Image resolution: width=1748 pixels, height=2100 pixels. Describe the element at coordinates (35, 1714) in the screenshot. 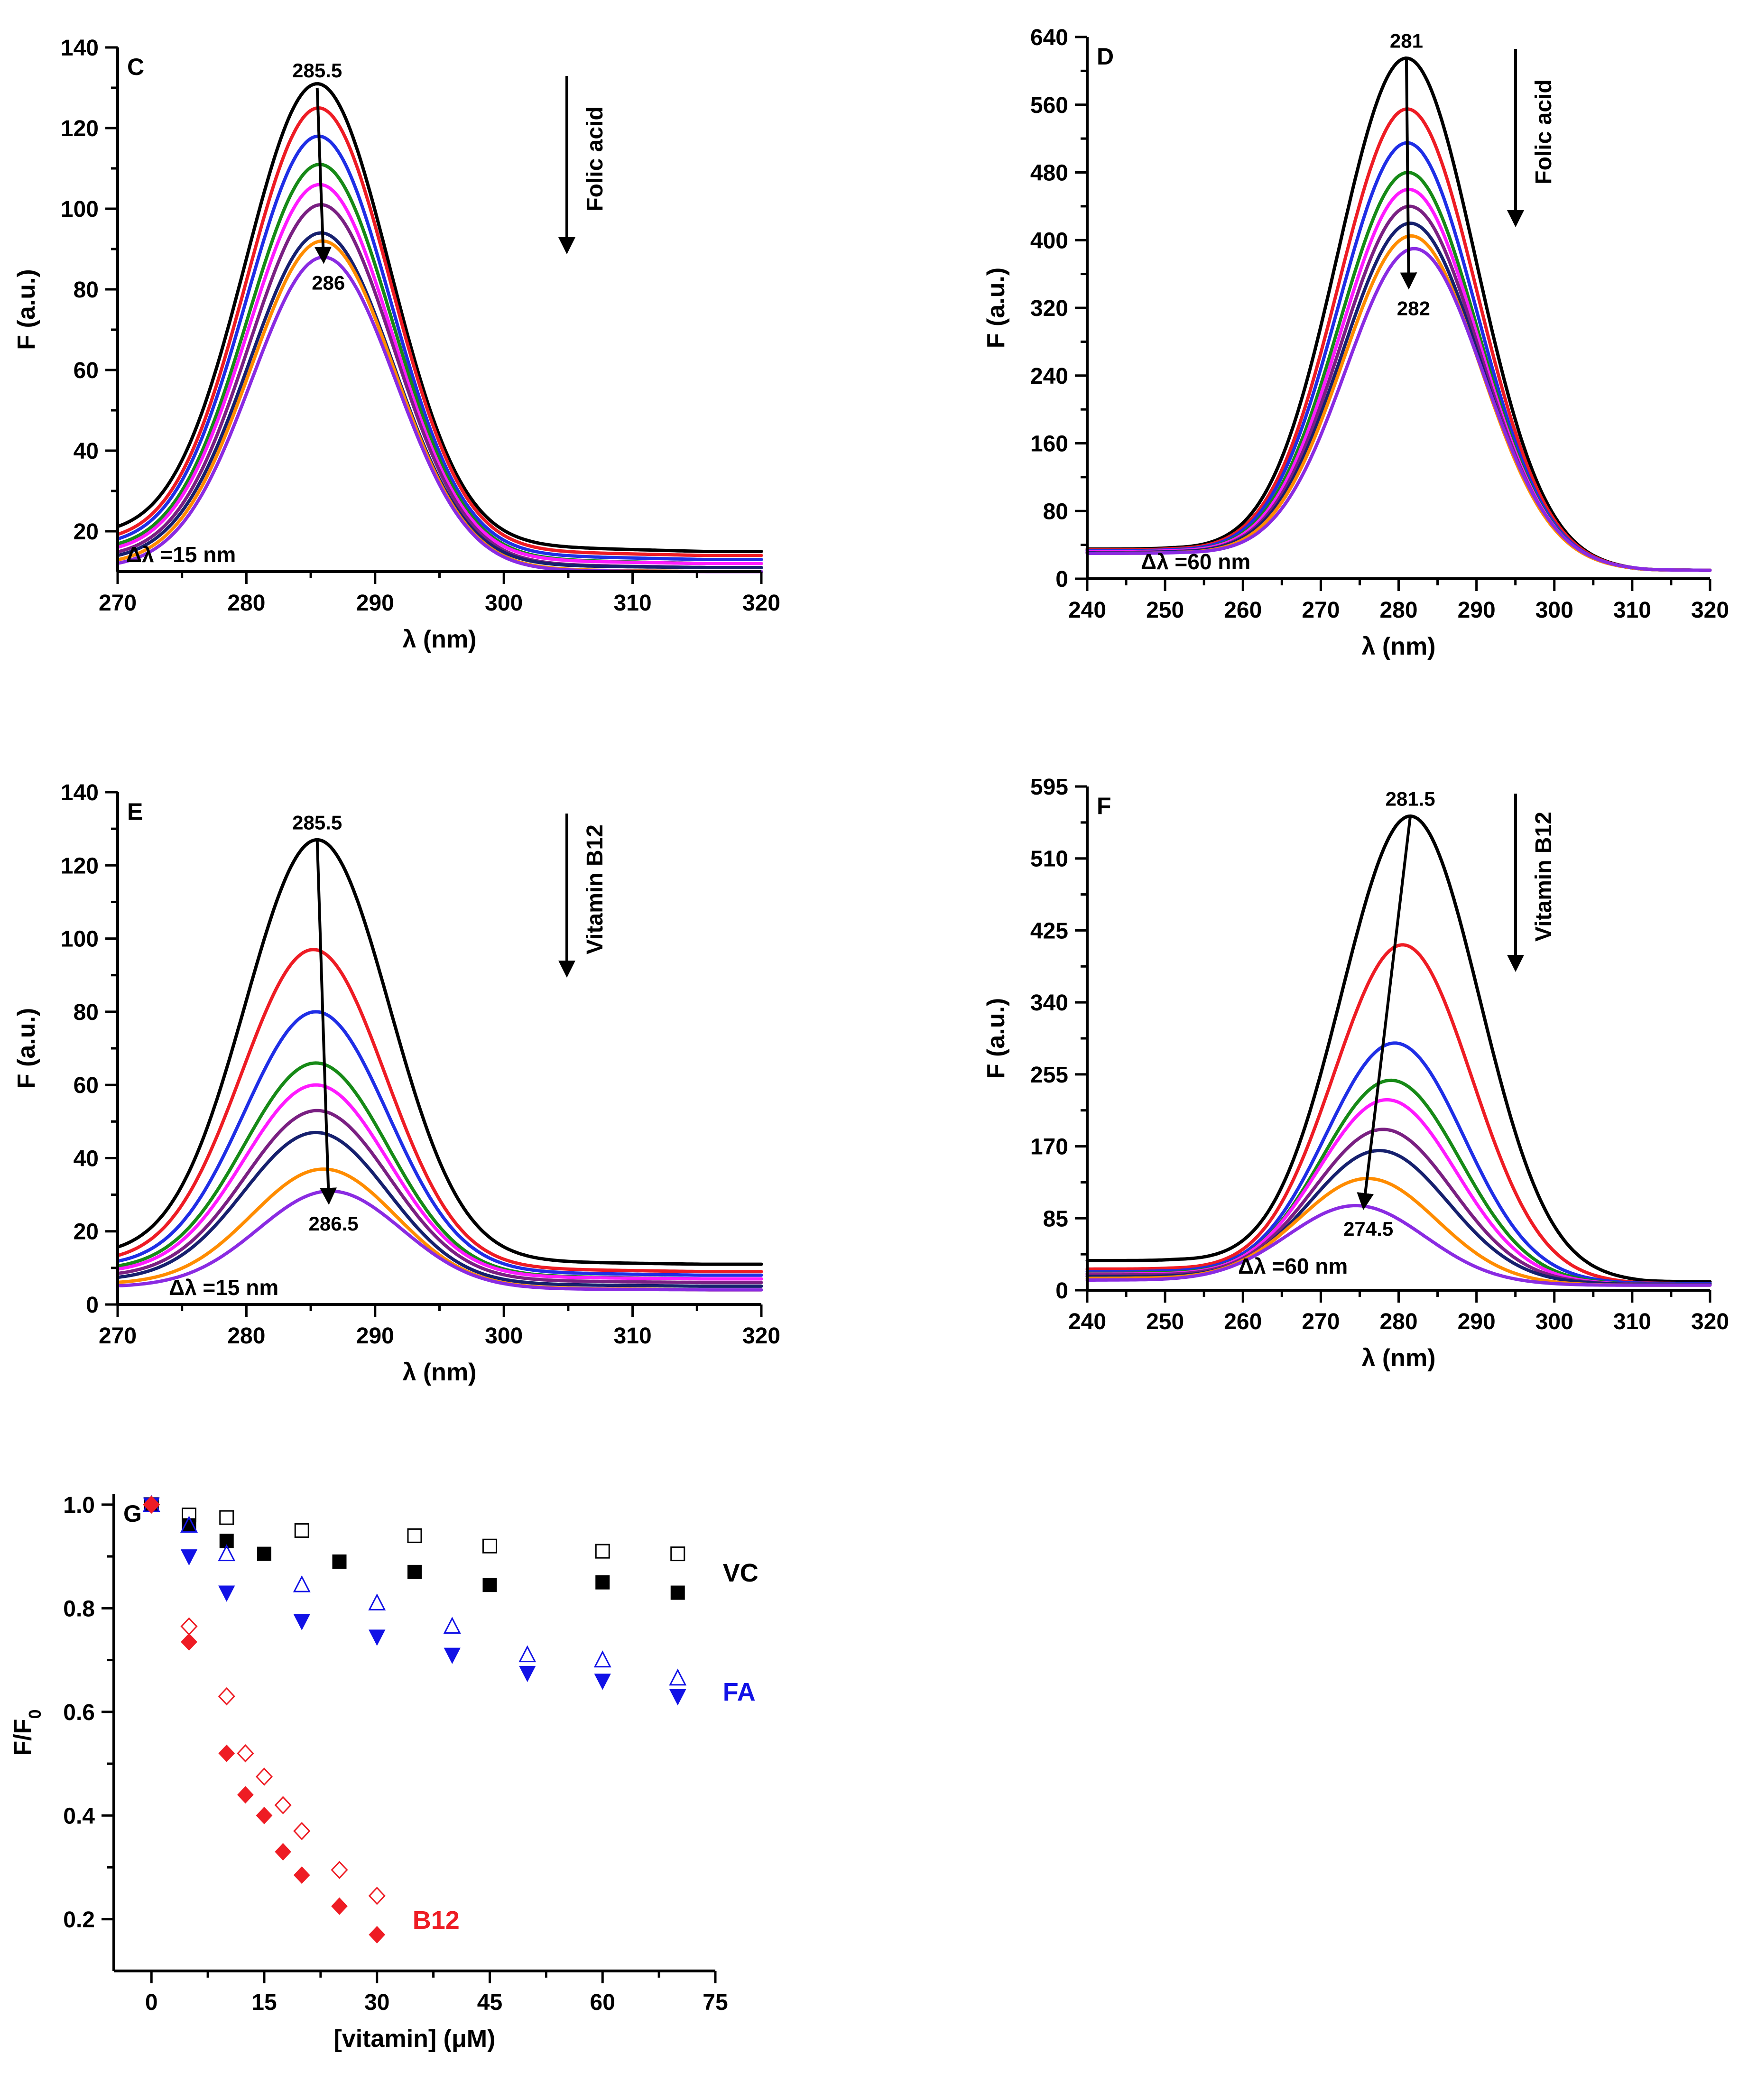

I see `y-axis-title-subscript: 0` at that location.